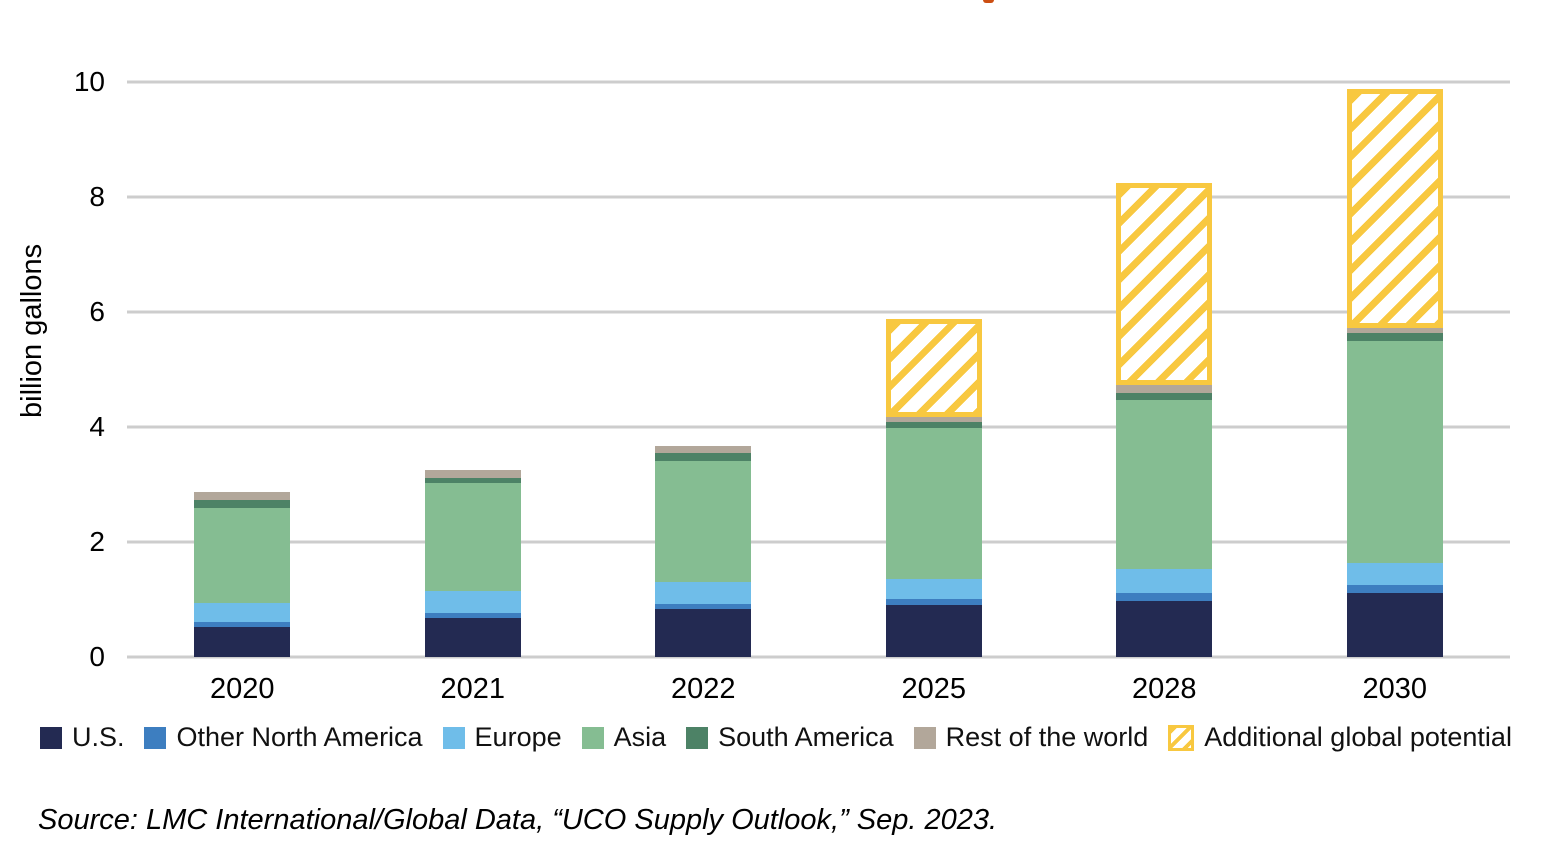  Describe the element at coordinates (703, 369) in the screenshot. I see `stacked-bar-2022` at that location.